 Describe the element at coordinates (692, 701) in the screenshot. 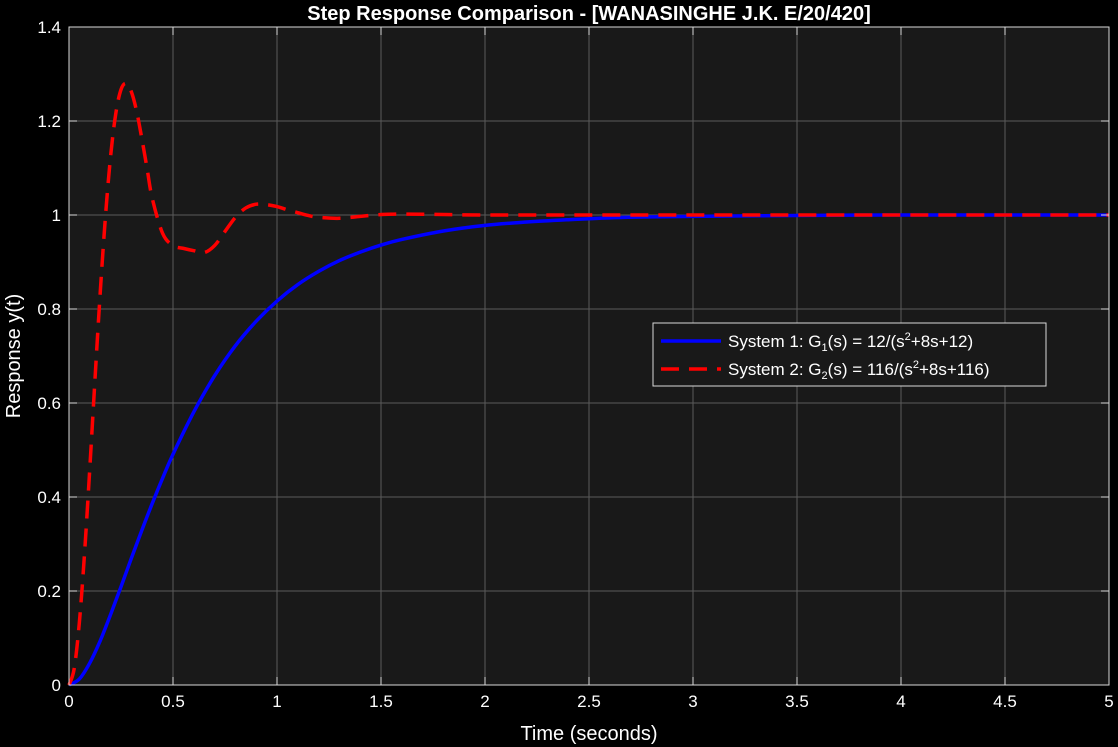

I see `x-tick-label: 3` at that location.